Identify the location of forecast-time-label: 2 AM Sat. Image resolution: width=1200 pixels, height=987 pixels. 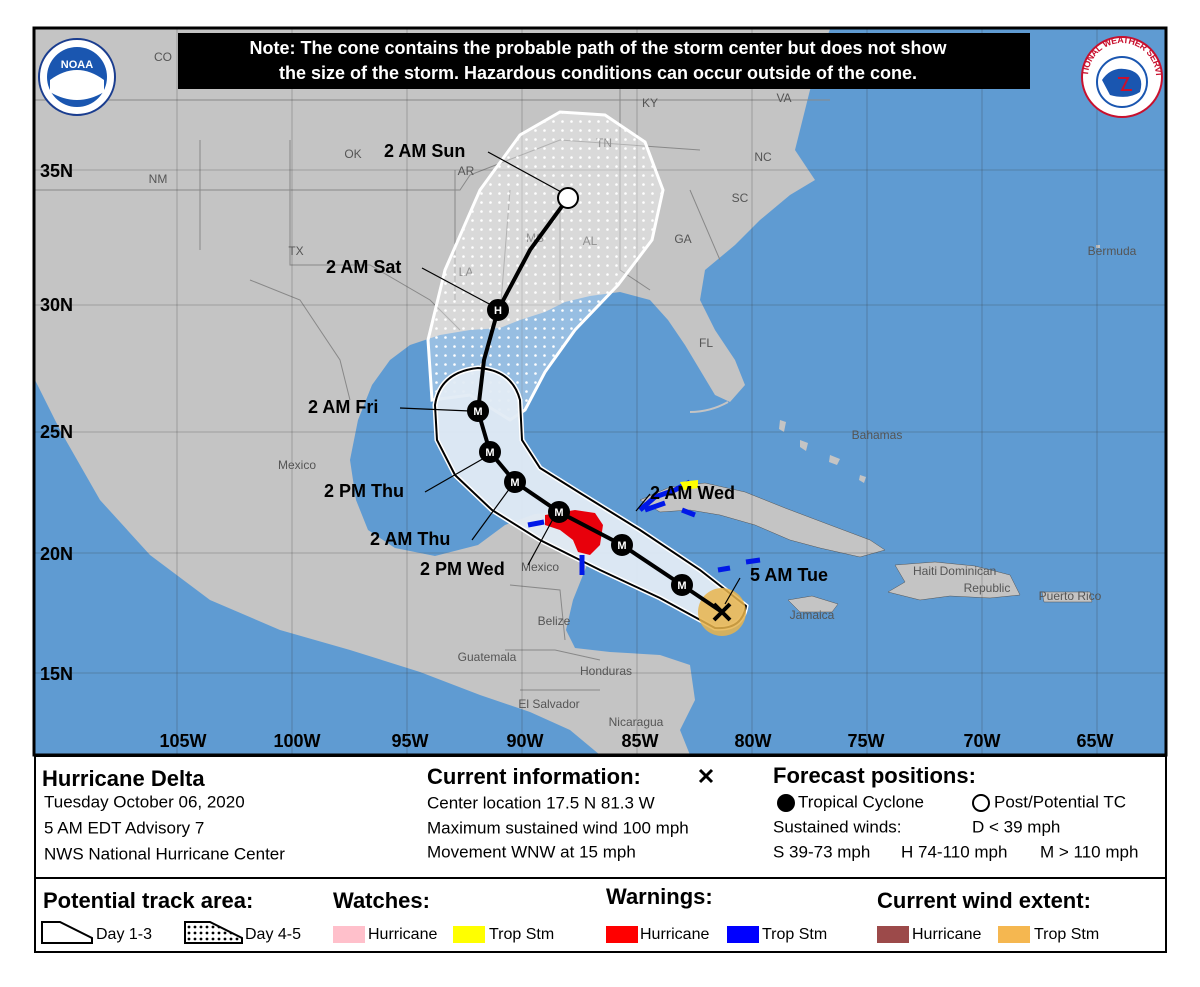
(363, 267).